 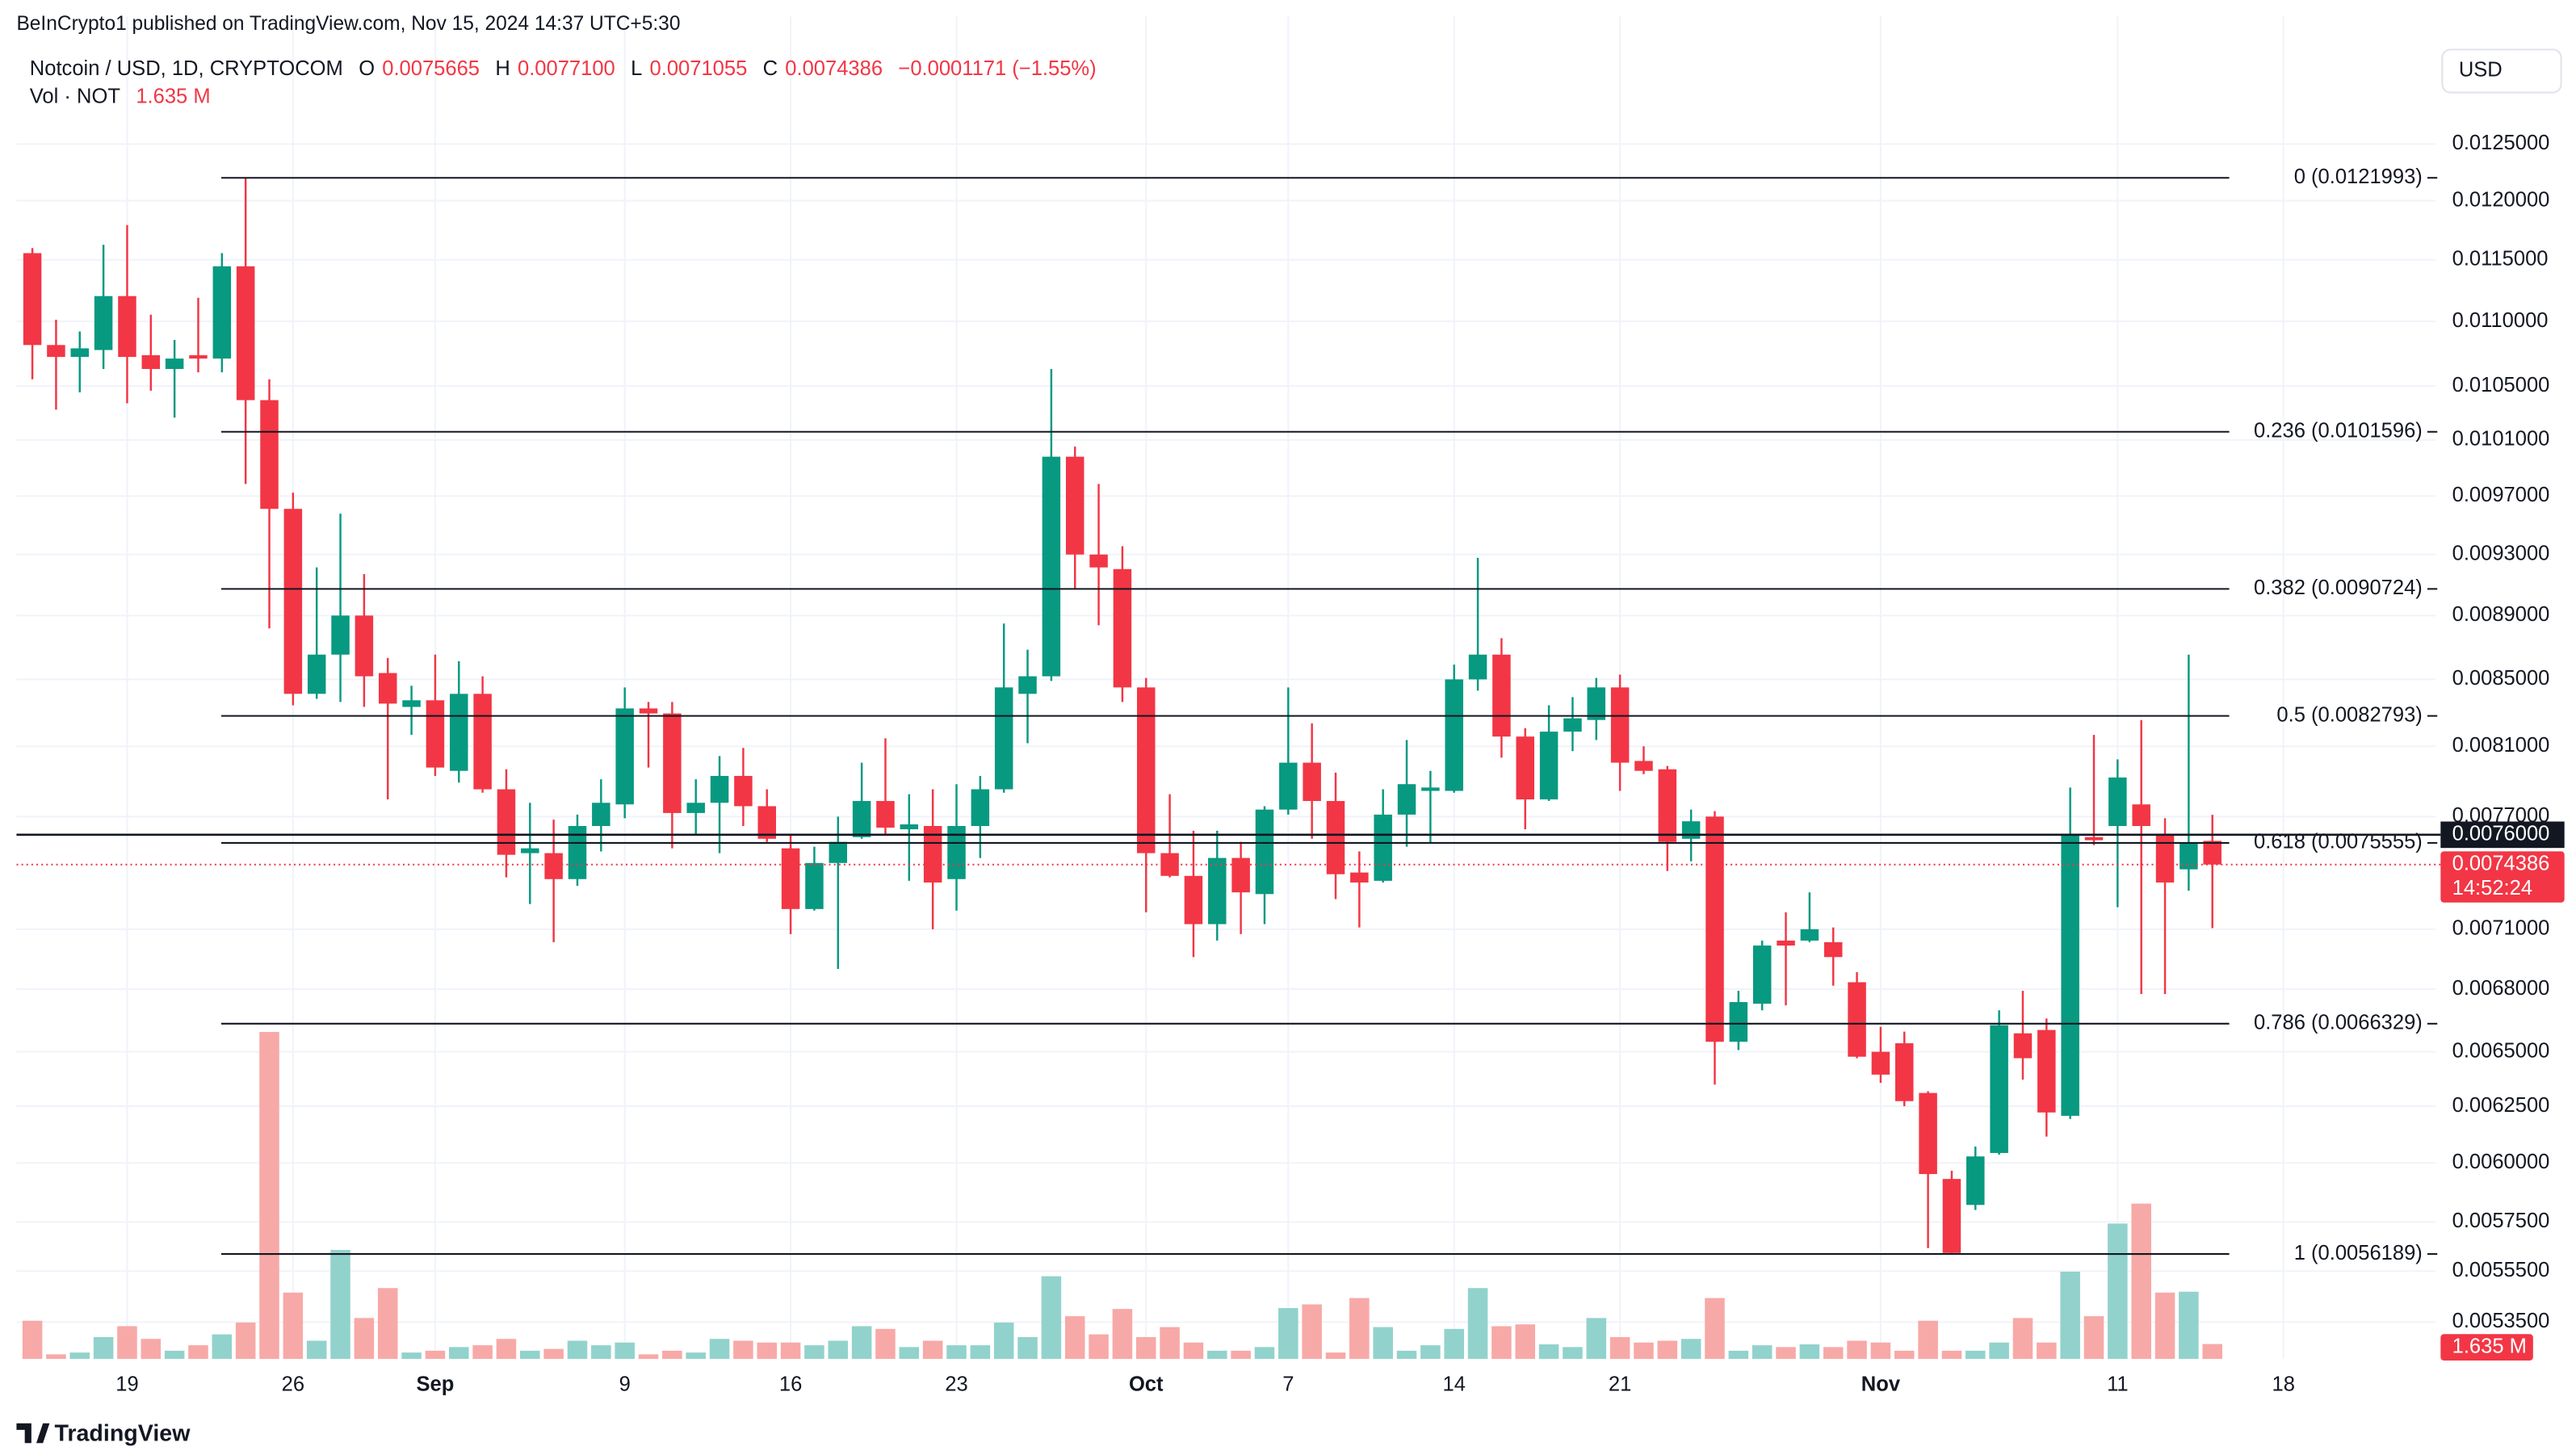 I want to click on y-tick-label: 0.0110000, so click(x=2500, y=320).